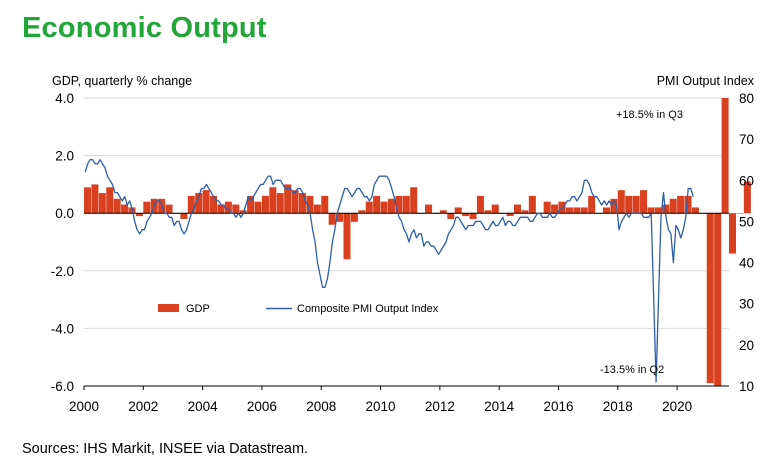 The height and width of the screenshot is (475, 781). What do you see at coordinates (706, 81) in the screenshot?
I see `right-axis-title: PMI Output Index` at bounding box center [706, 81].